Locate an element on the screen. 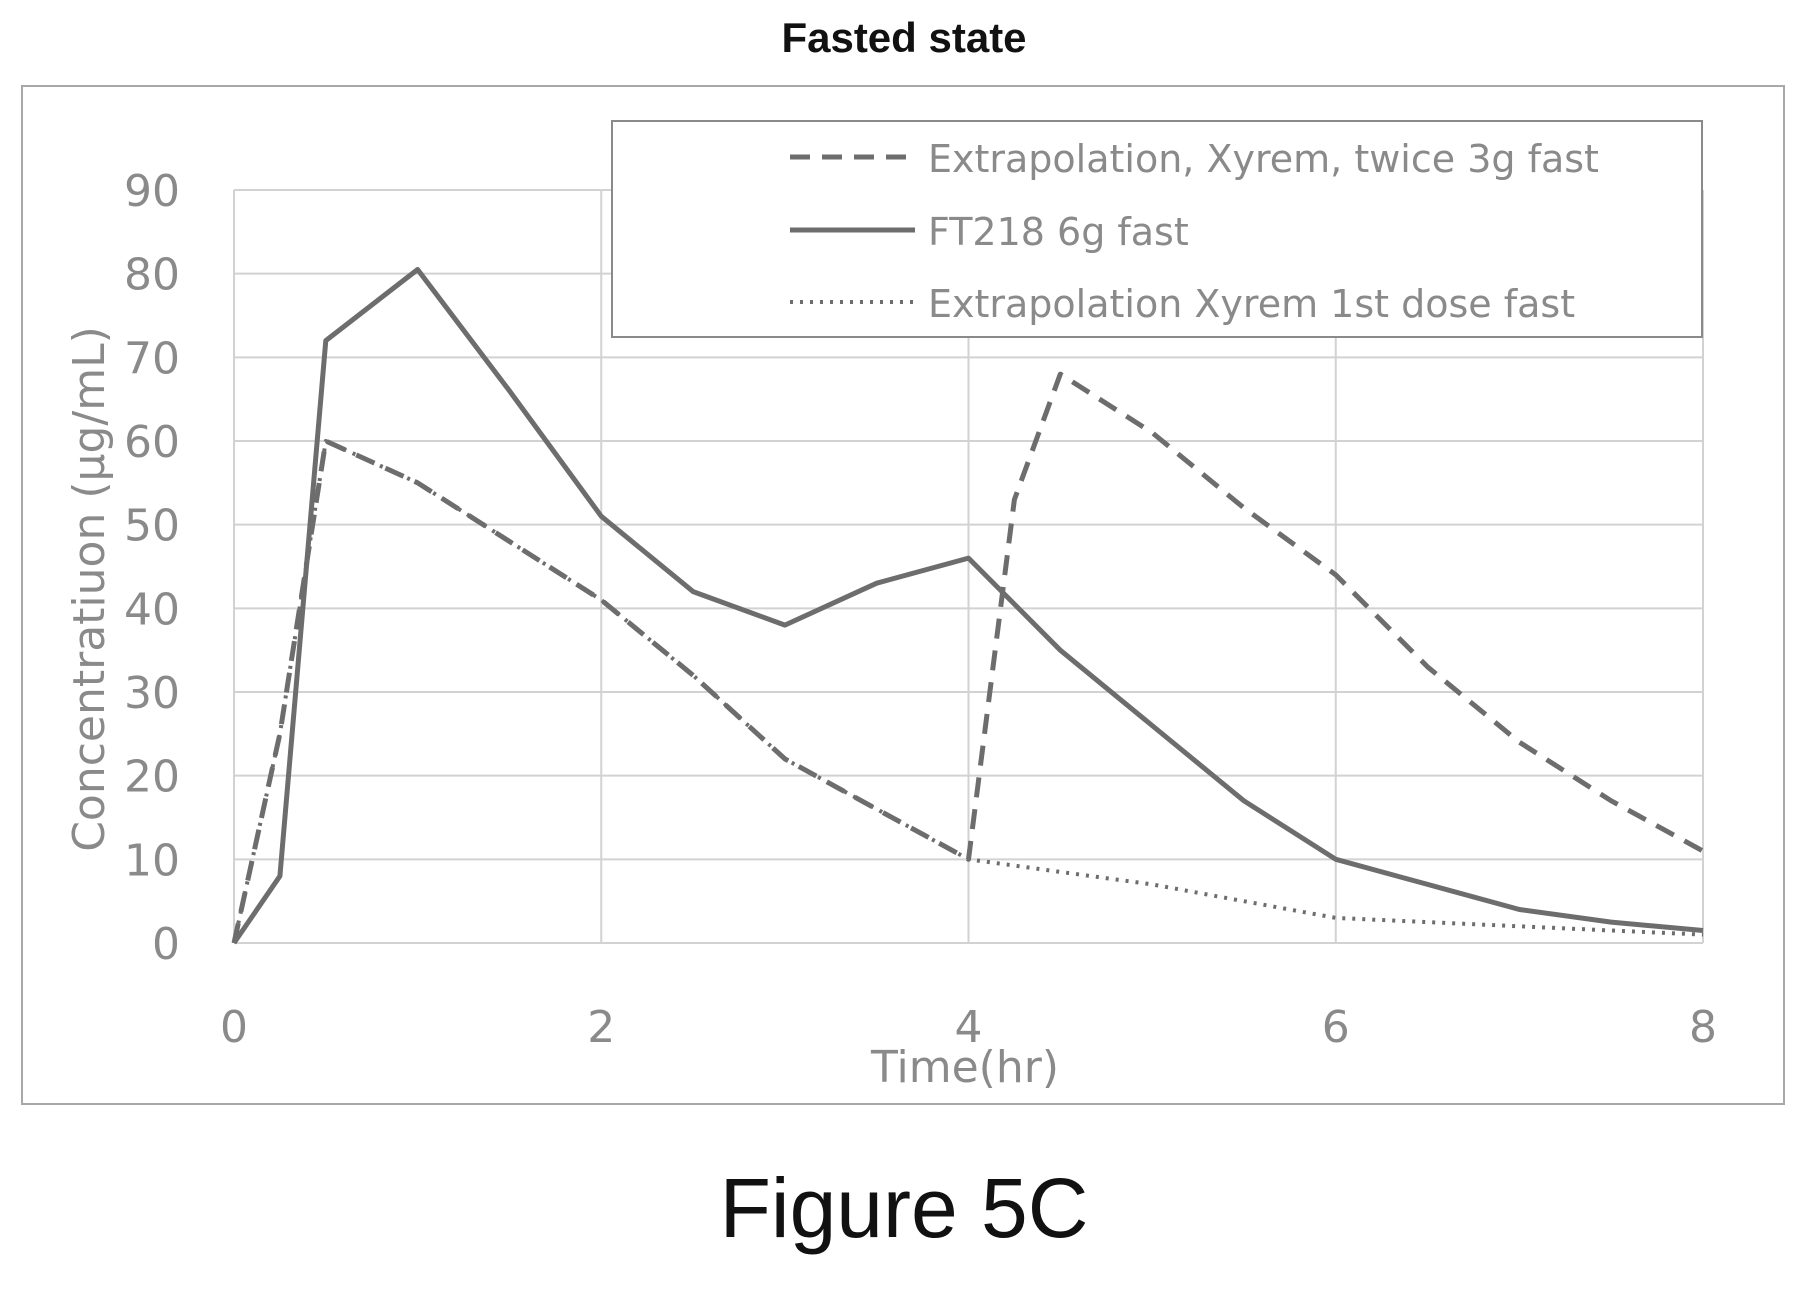 This screenshot has height=1291, width=1808. figure-label: Figure 5C is located at coordinates (904, 1208).